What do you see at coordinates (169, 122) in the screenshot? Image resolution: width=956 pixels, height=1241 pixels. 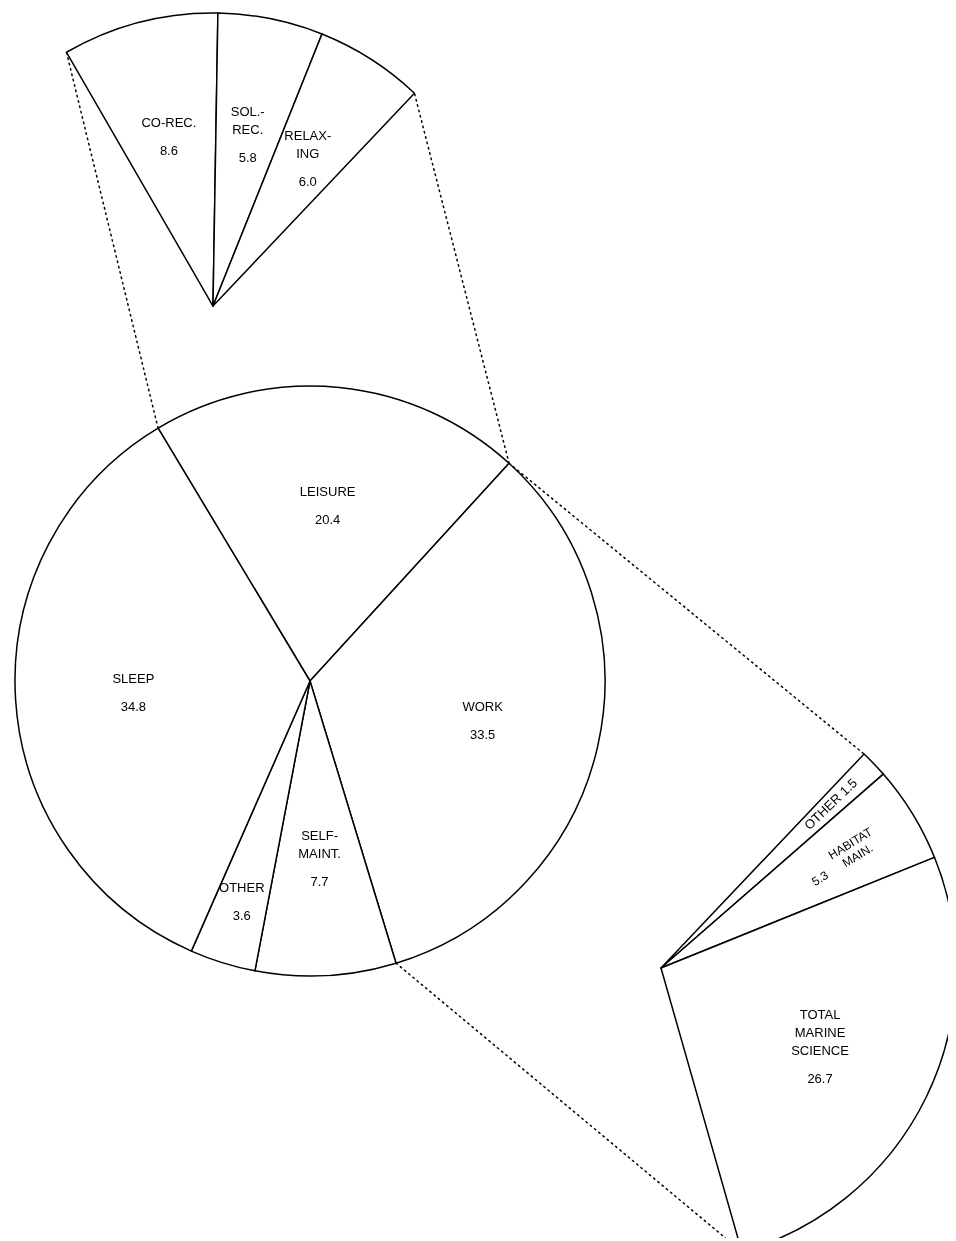 I see `slice-label: CO-REC.` at bounding box center [169, 122].